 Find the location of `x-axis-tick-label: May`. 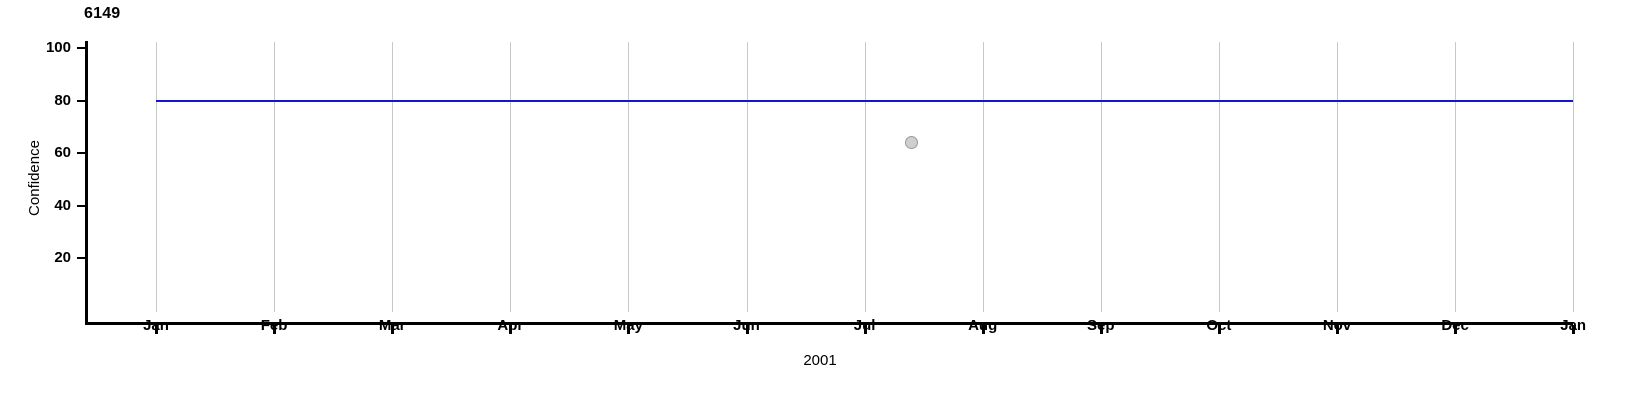

x-axis-tick-label: May is located at coordinates (628, 325).